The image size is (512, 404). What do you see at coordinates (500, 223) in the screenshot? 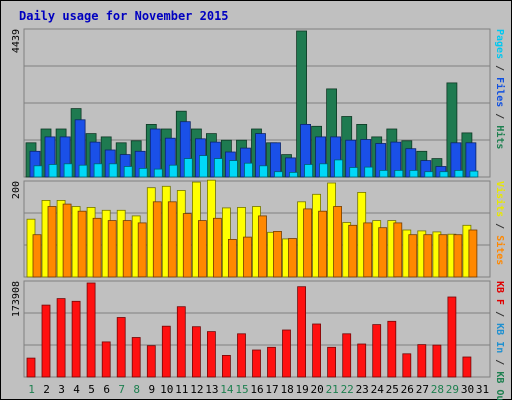
I see `panel-visits-legend: Visits / Sites` at bounding box center [500, 223].